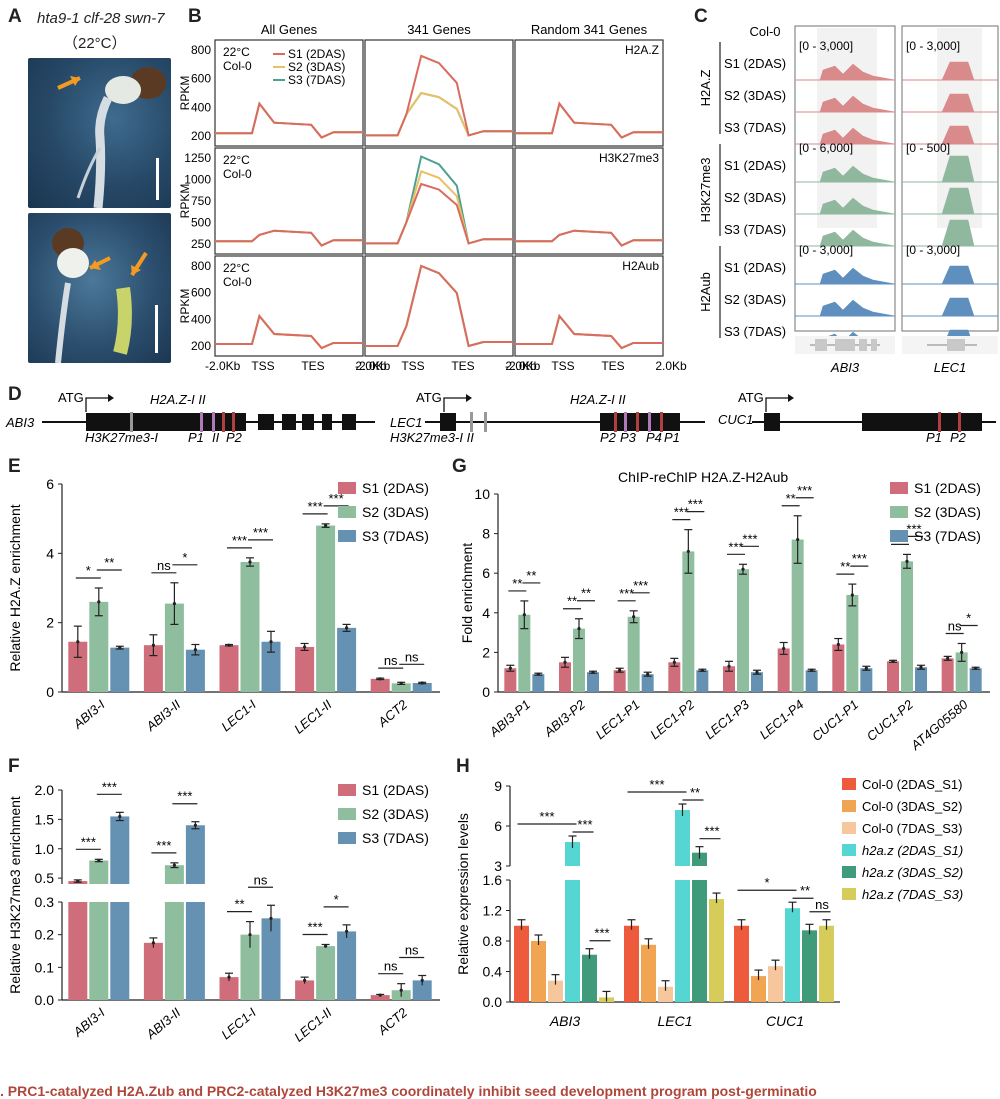  Describe the element at coordinates (629, 158) in the screenshot. I see `mark-label: H3K27me3` at that location.